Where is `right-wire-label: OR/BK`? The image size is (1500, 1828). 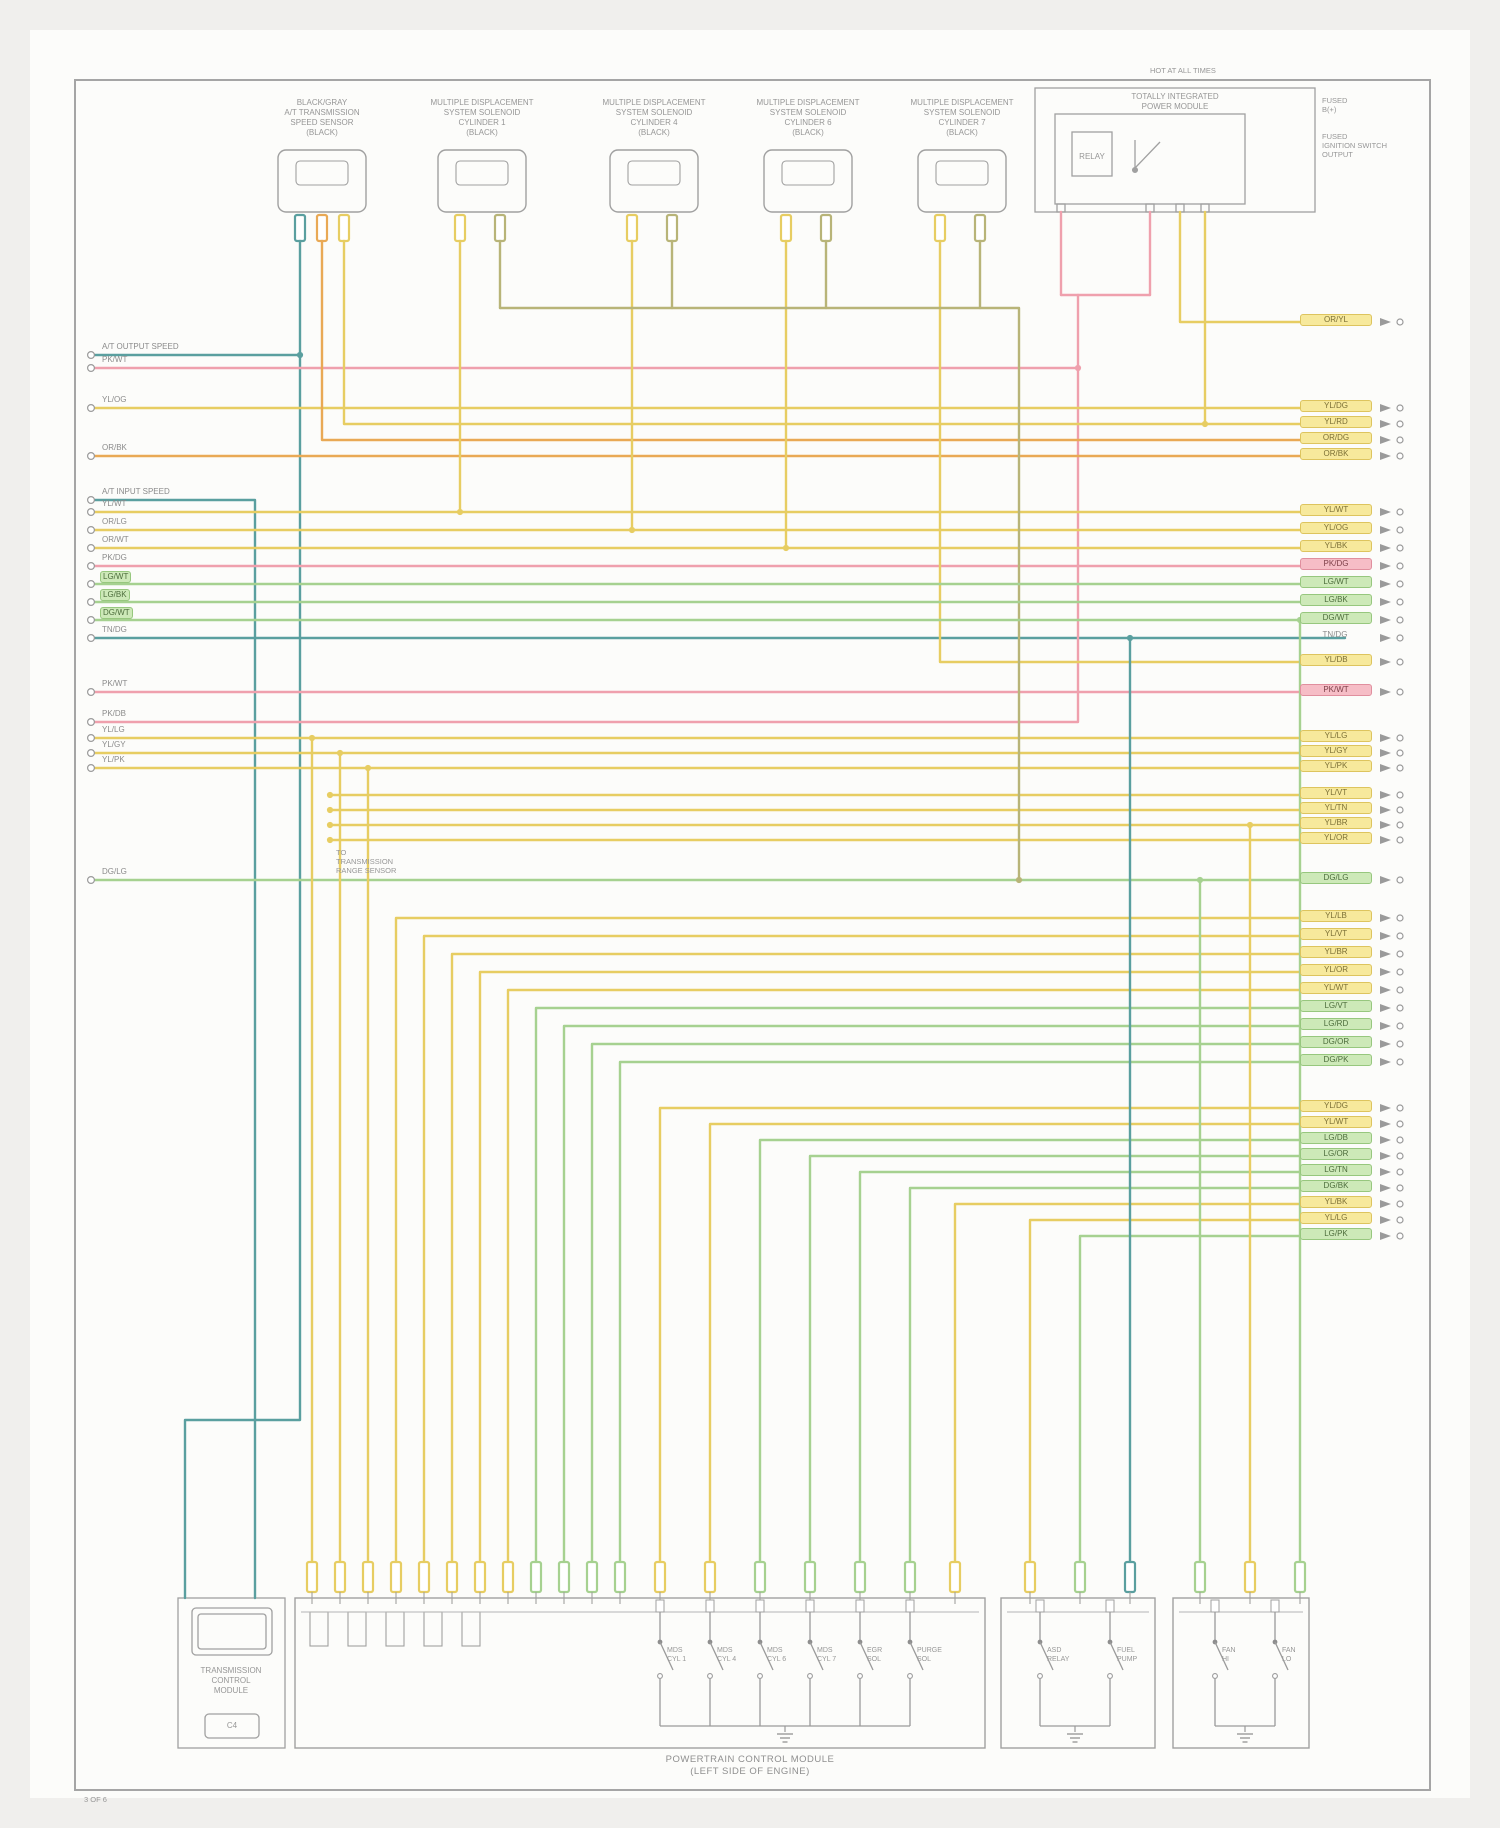 right-wire-label: OR/BK is located at coordinates (1336, 454).